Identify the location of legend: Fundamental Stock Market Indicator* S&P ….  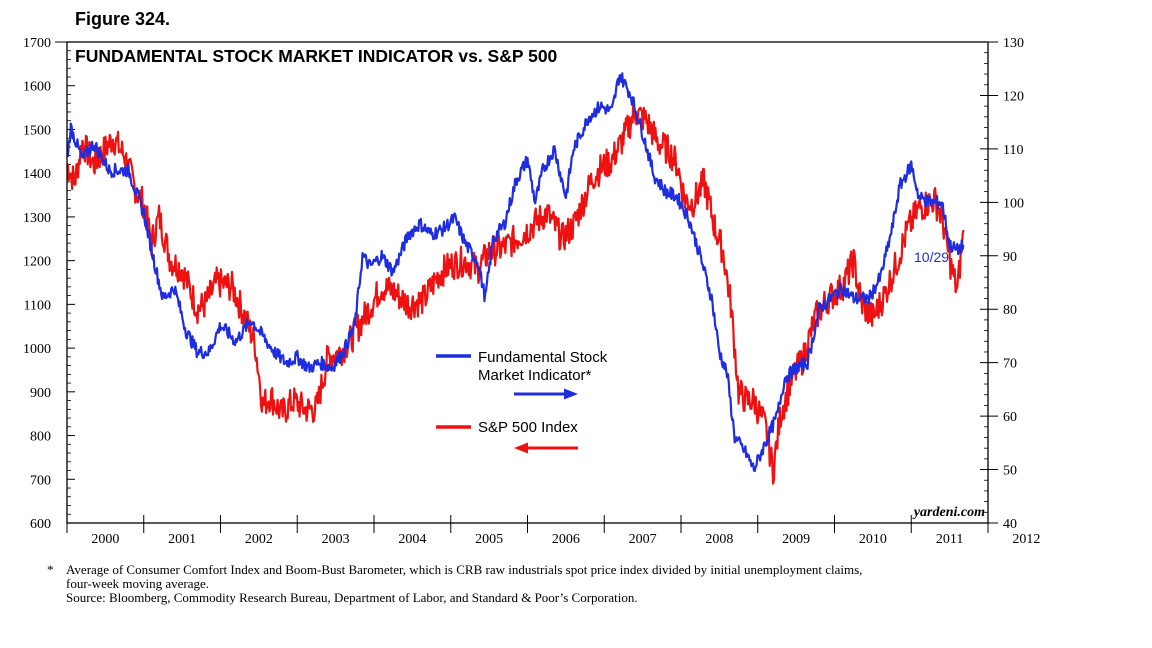
(522, 401).